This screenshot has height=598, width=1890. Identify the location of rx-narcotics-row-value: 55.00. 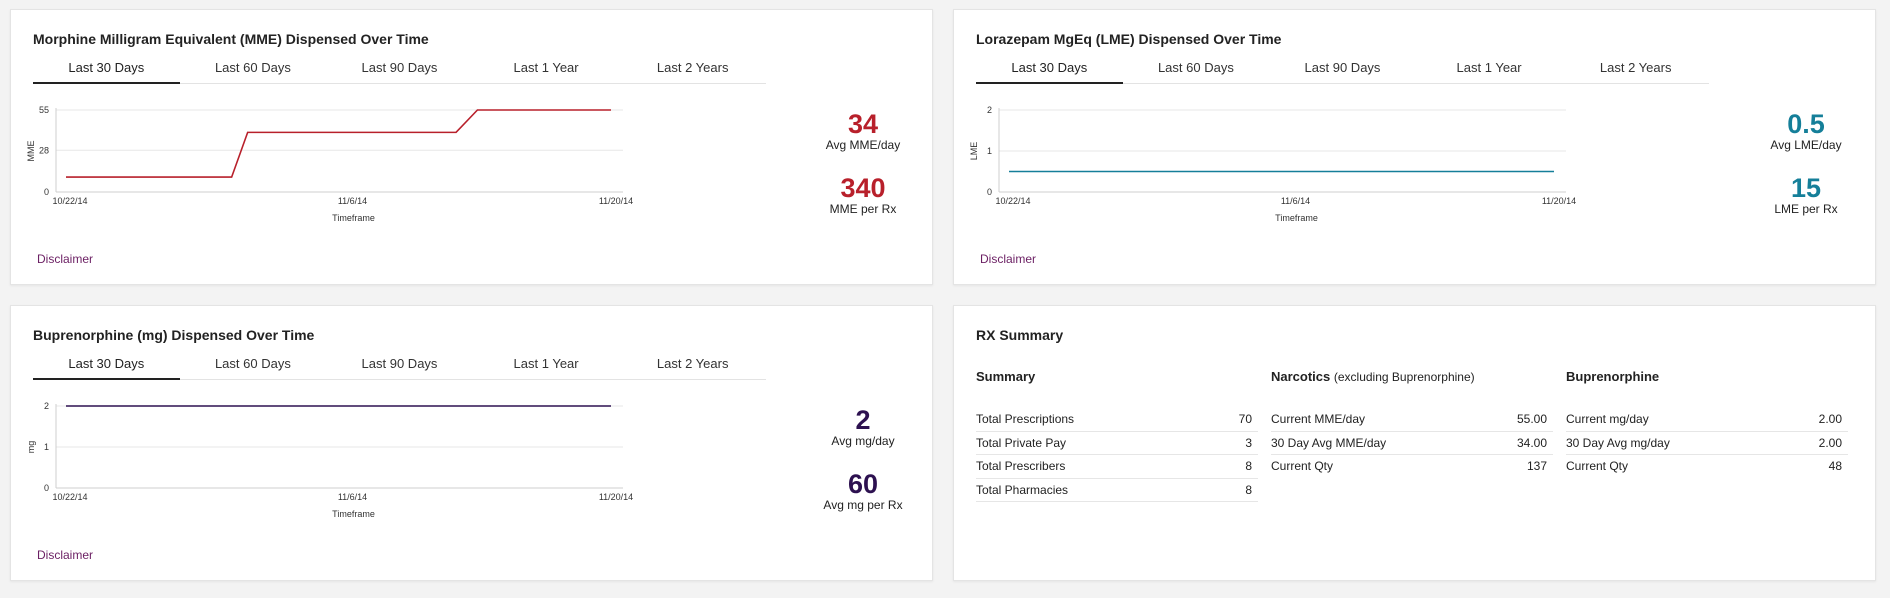
(1531, 419).